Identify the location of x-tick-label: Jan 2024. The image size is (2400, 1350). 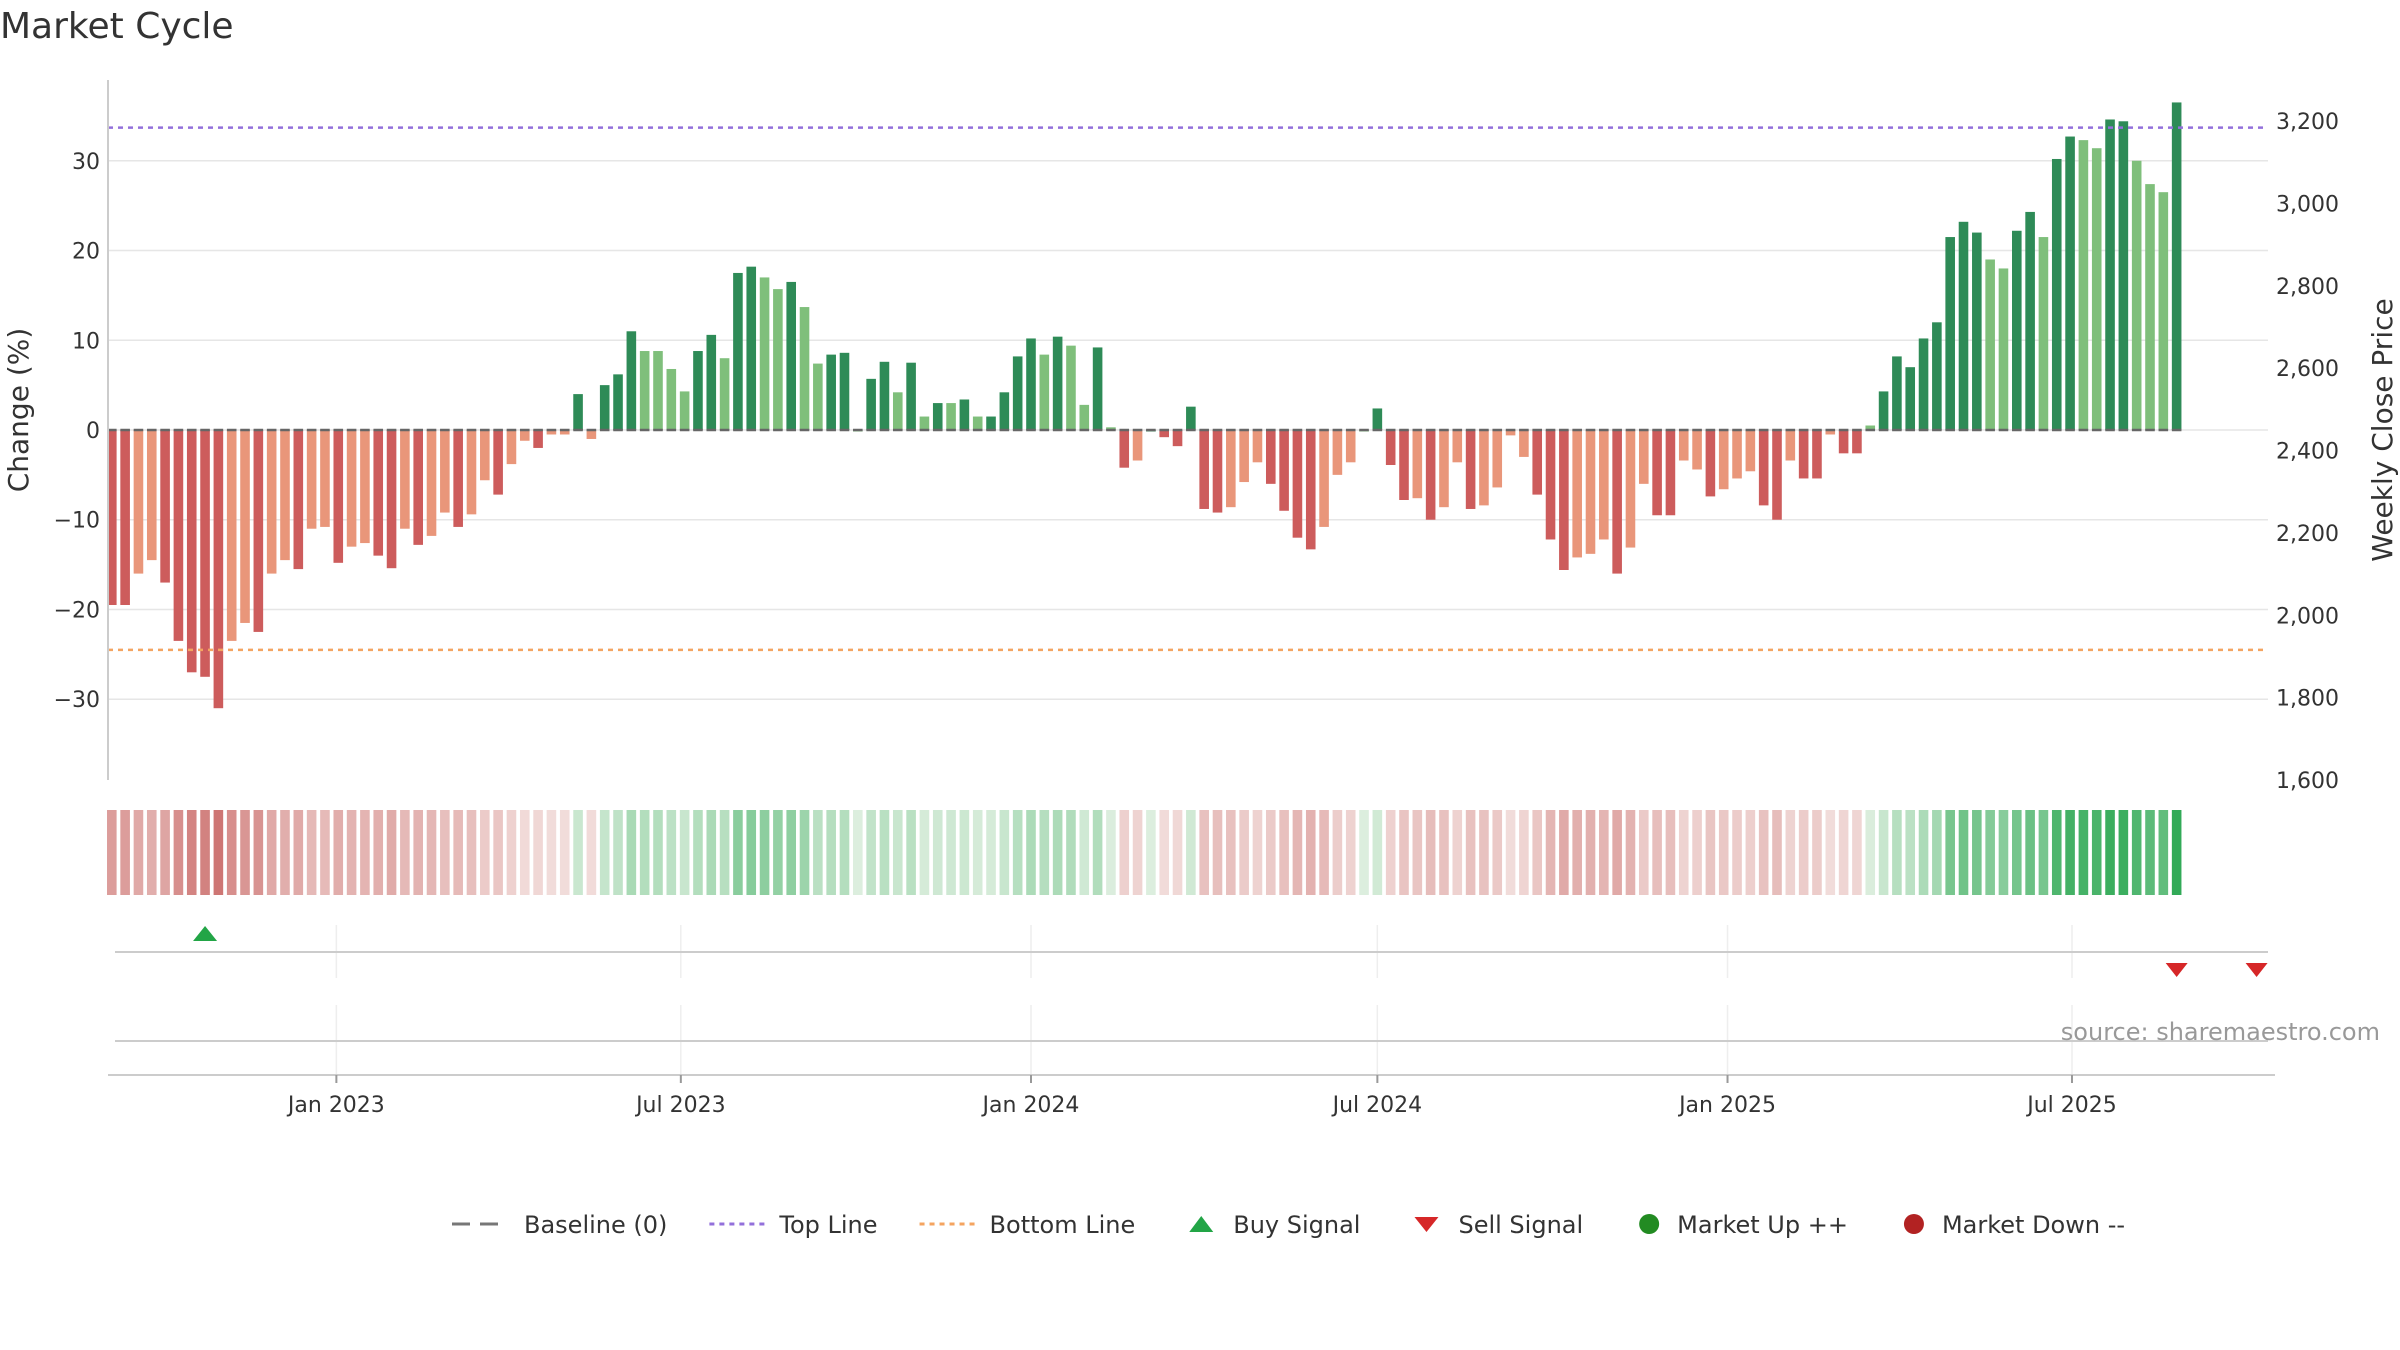
(1030, 1105).